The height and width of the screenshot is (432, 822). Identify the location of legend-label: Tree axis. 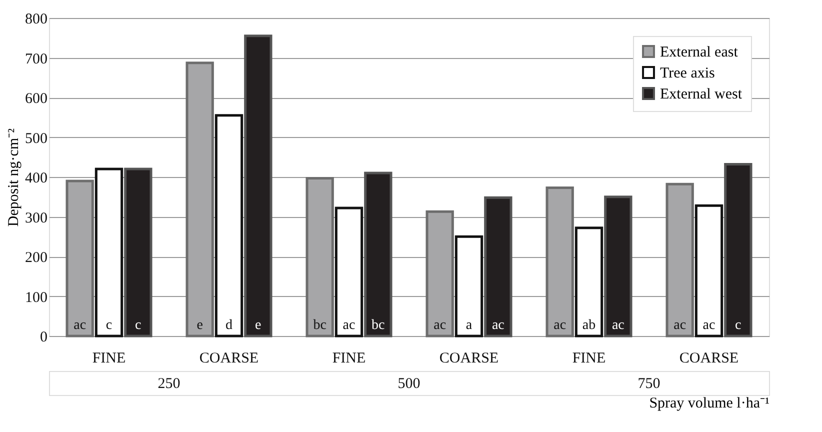
(688, 74).